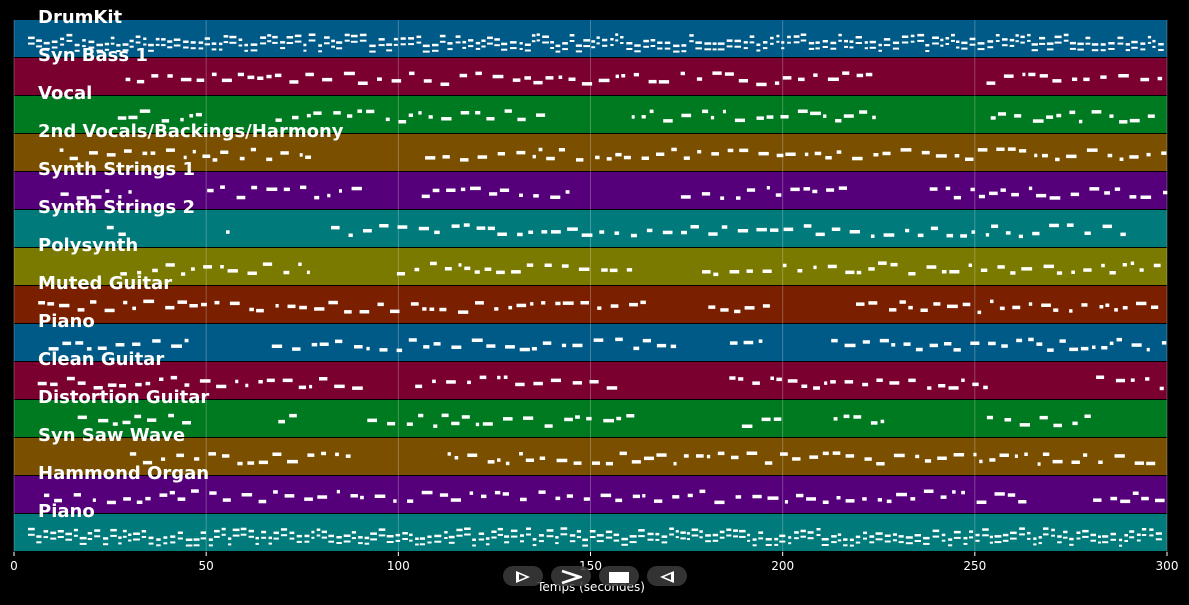 This screenshot has height=605, width=1189. I want to click on track-name: Polysynth, so click(88, 245).